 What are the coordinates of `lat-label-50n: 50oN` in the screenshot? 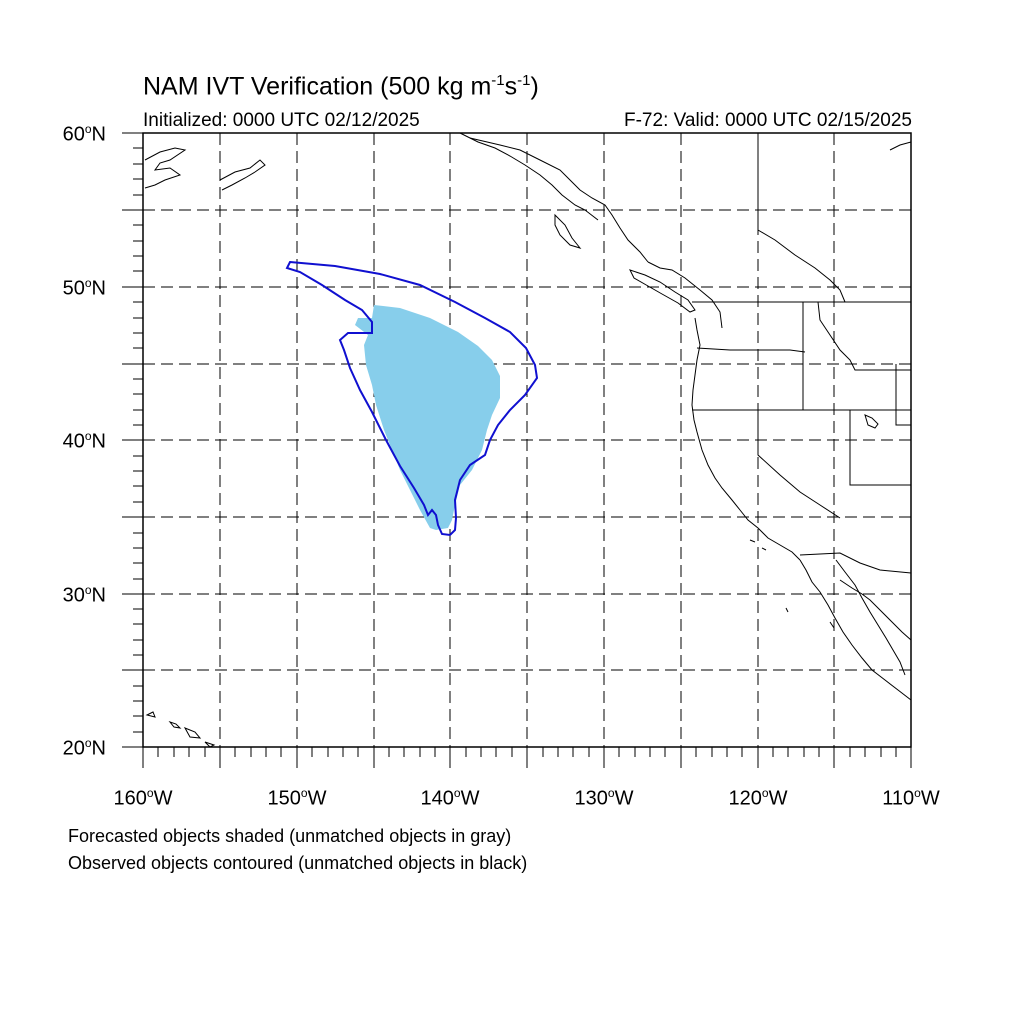 It's located at (84, 288).